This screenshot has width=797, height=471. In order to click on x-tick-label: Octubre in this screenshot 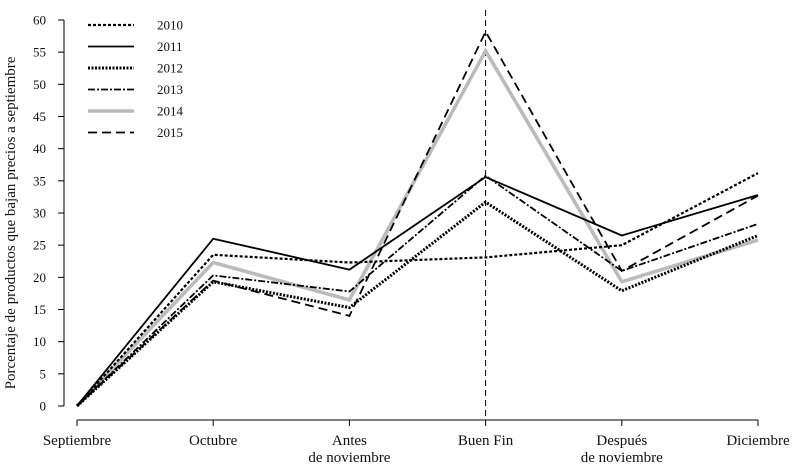, I will do `click(213, 441)`.